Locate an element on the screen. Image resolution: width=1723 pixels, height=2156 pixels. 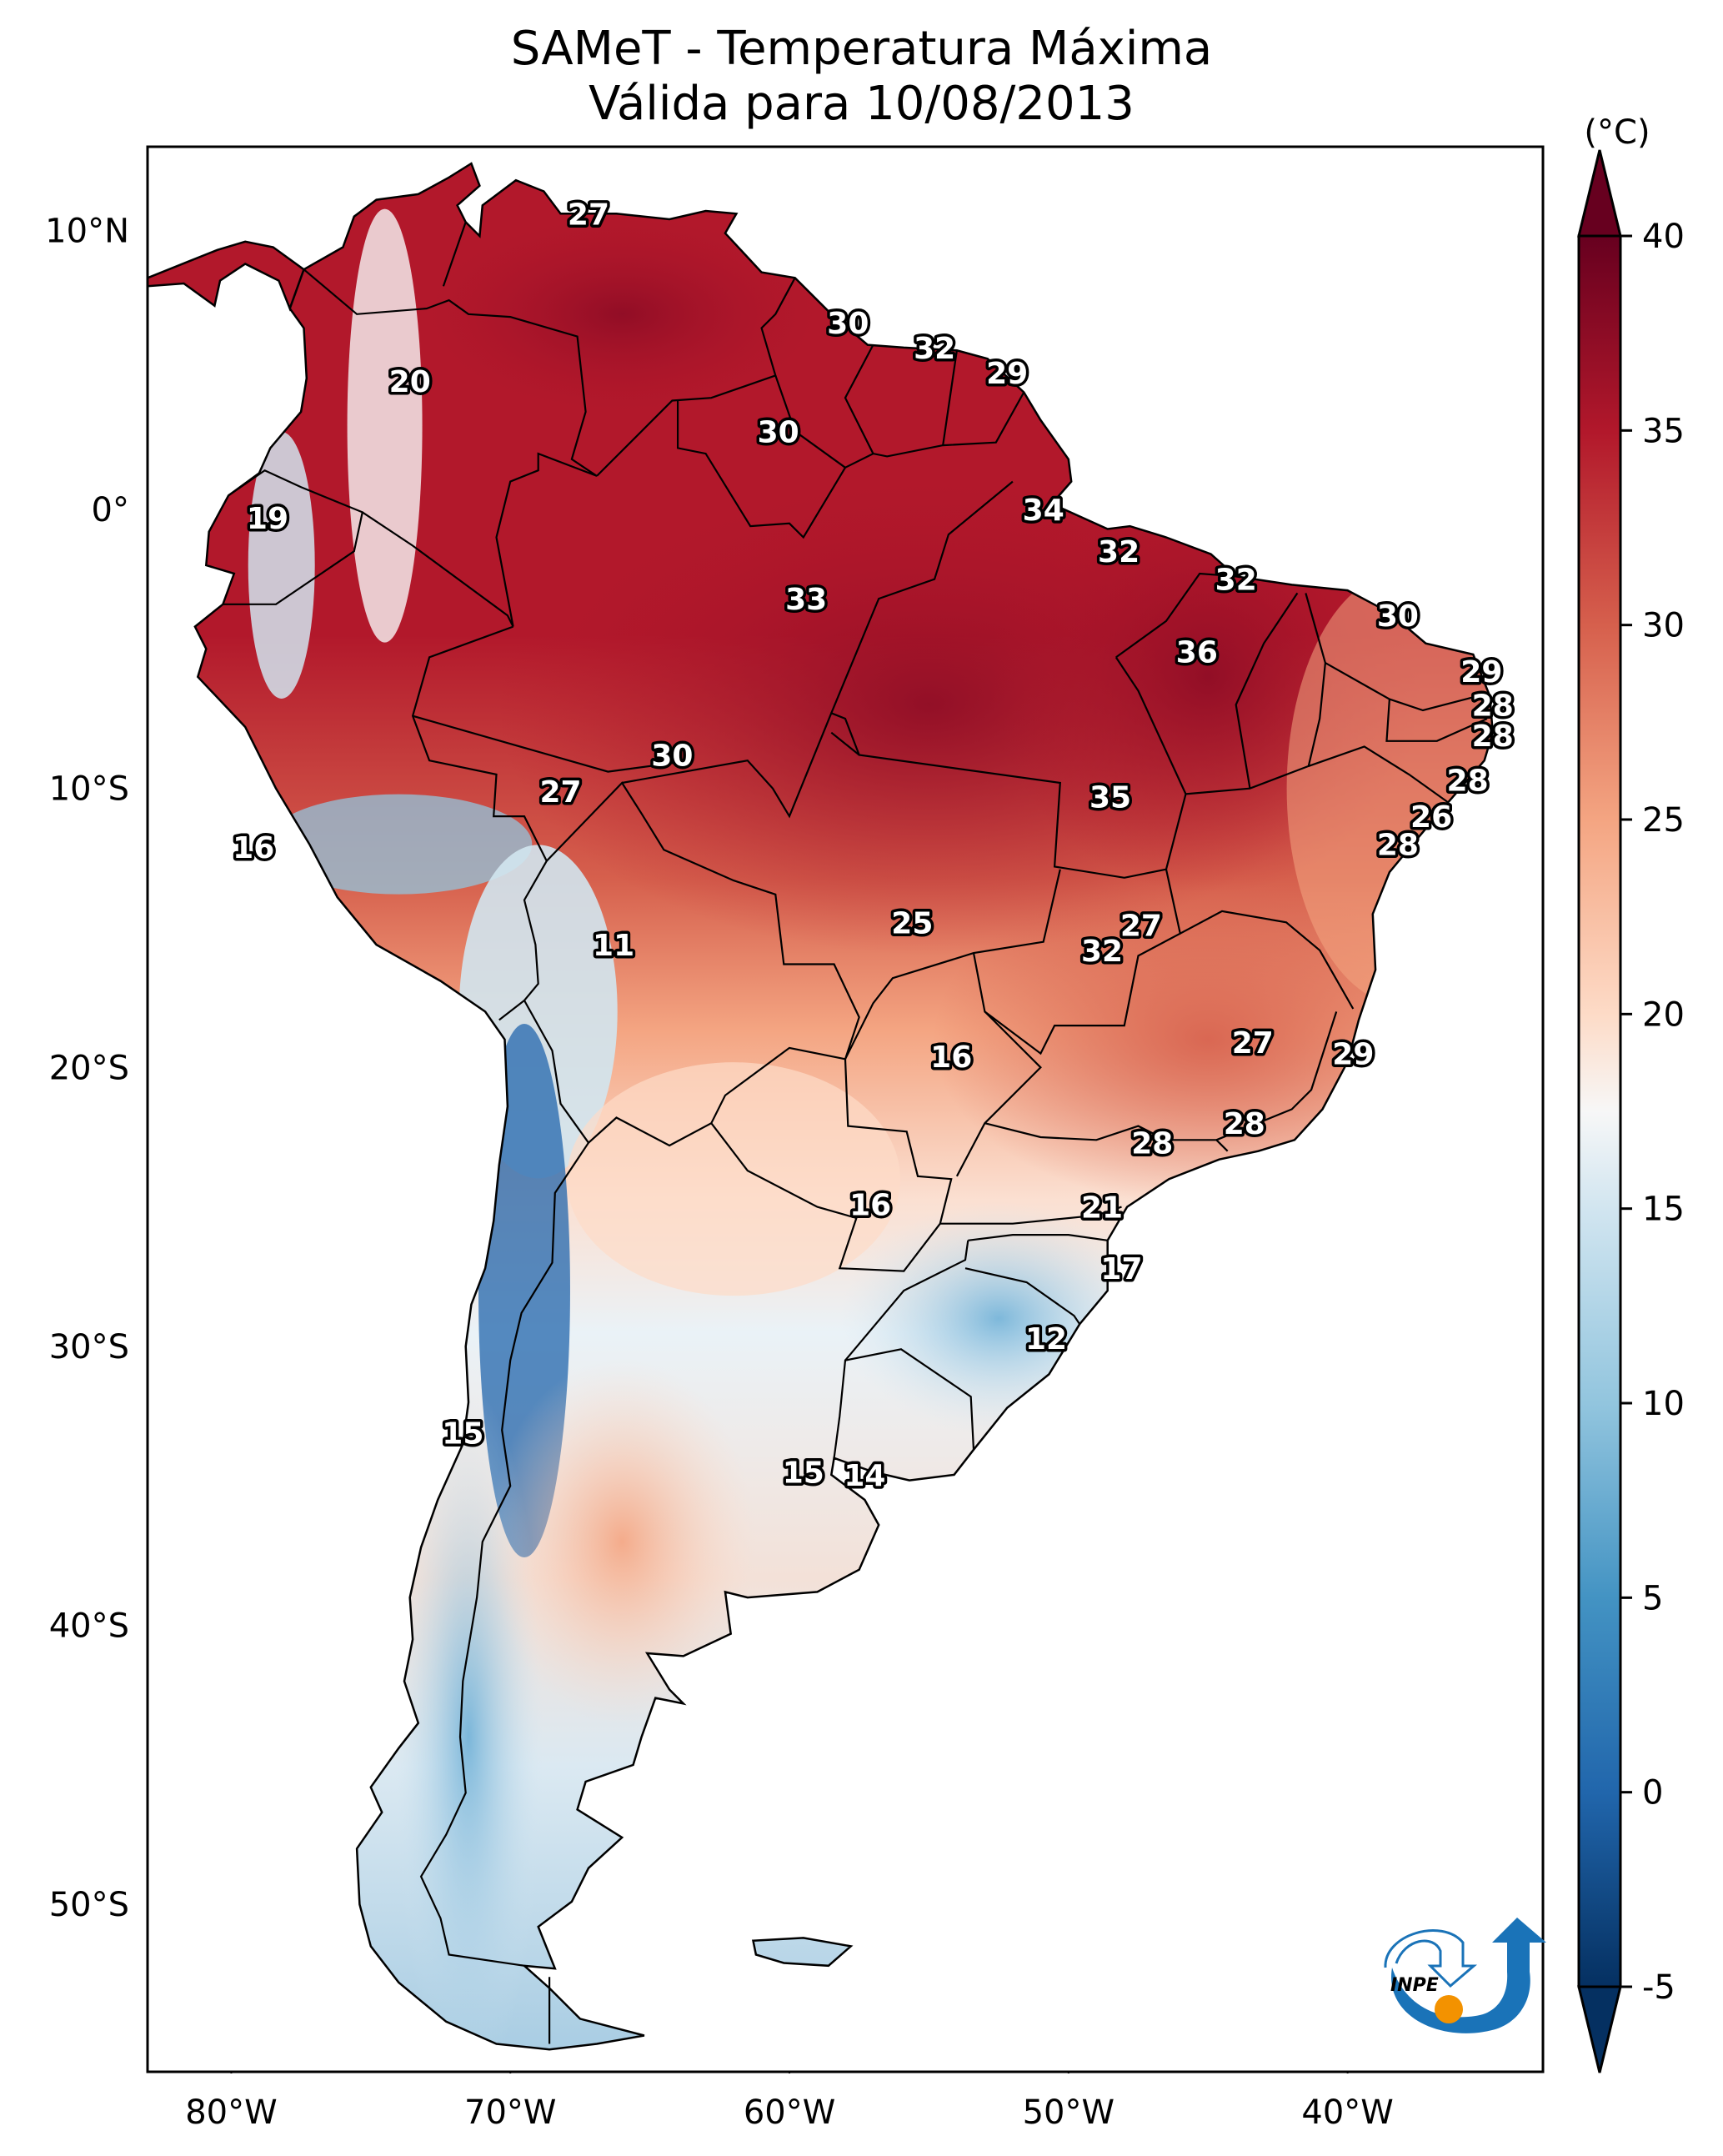
y-tick-label: 30°S is located at coordinates (89, 1347).